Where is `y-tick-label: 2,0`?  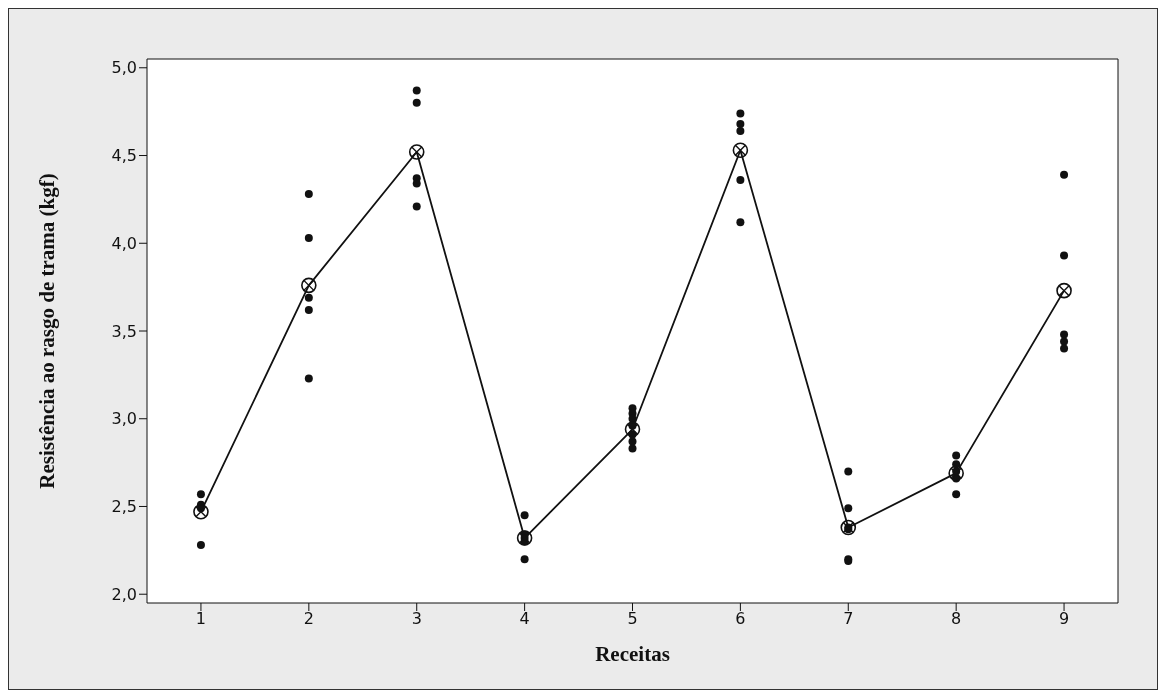 y-tick-label: 2,0 is located at coordinates (124, 594).